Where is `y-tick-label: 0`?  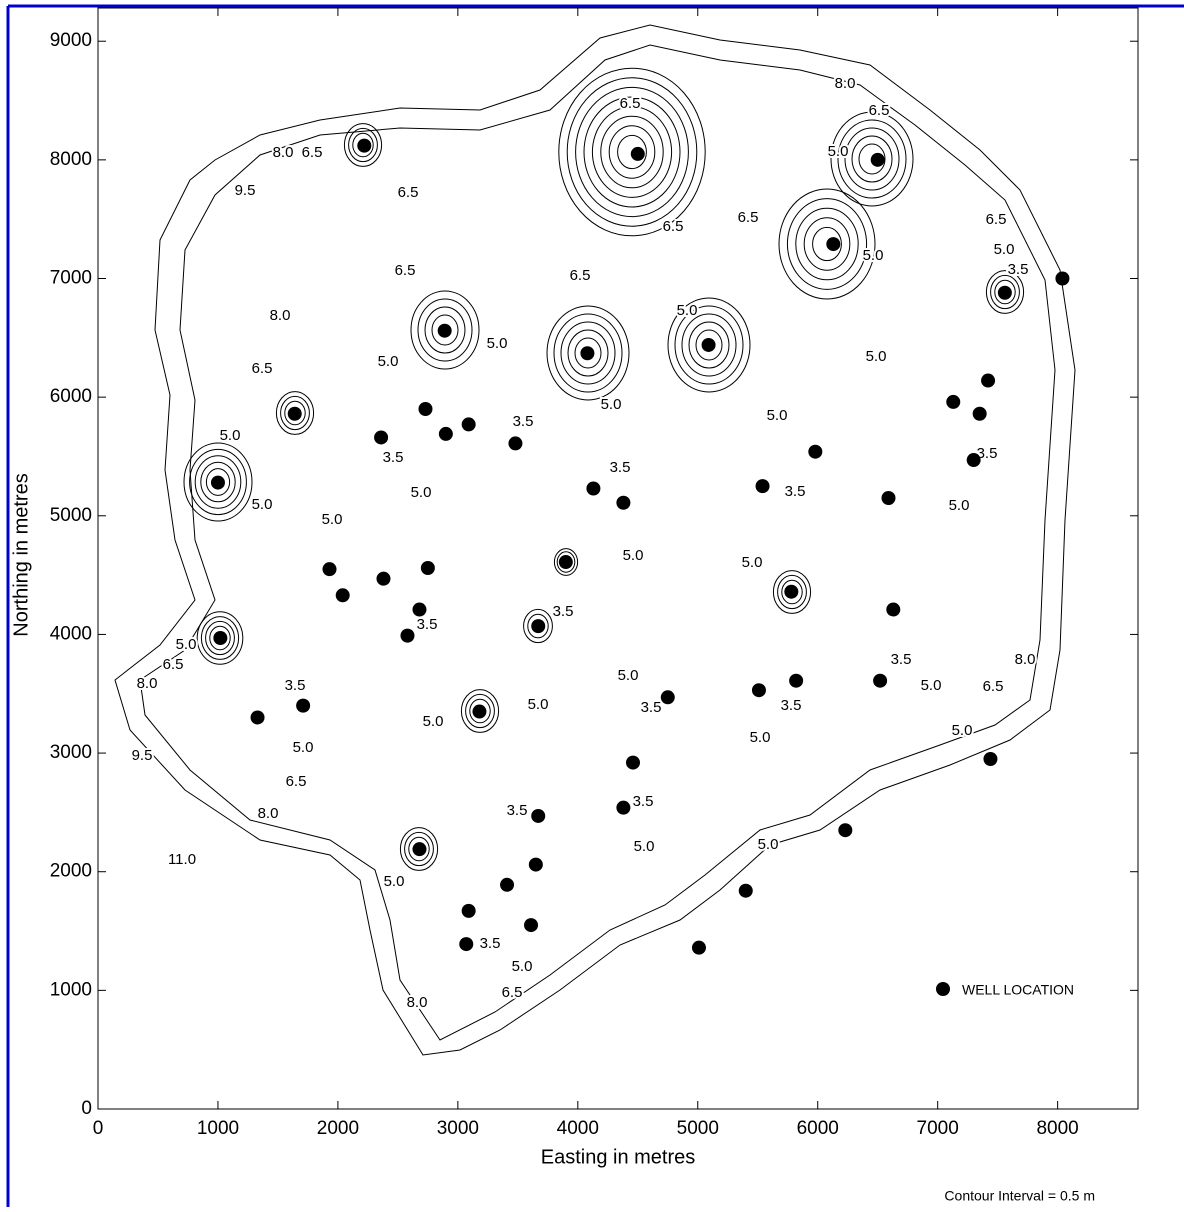 y-tick-label: 0 is located at coordinates (86, 1108).